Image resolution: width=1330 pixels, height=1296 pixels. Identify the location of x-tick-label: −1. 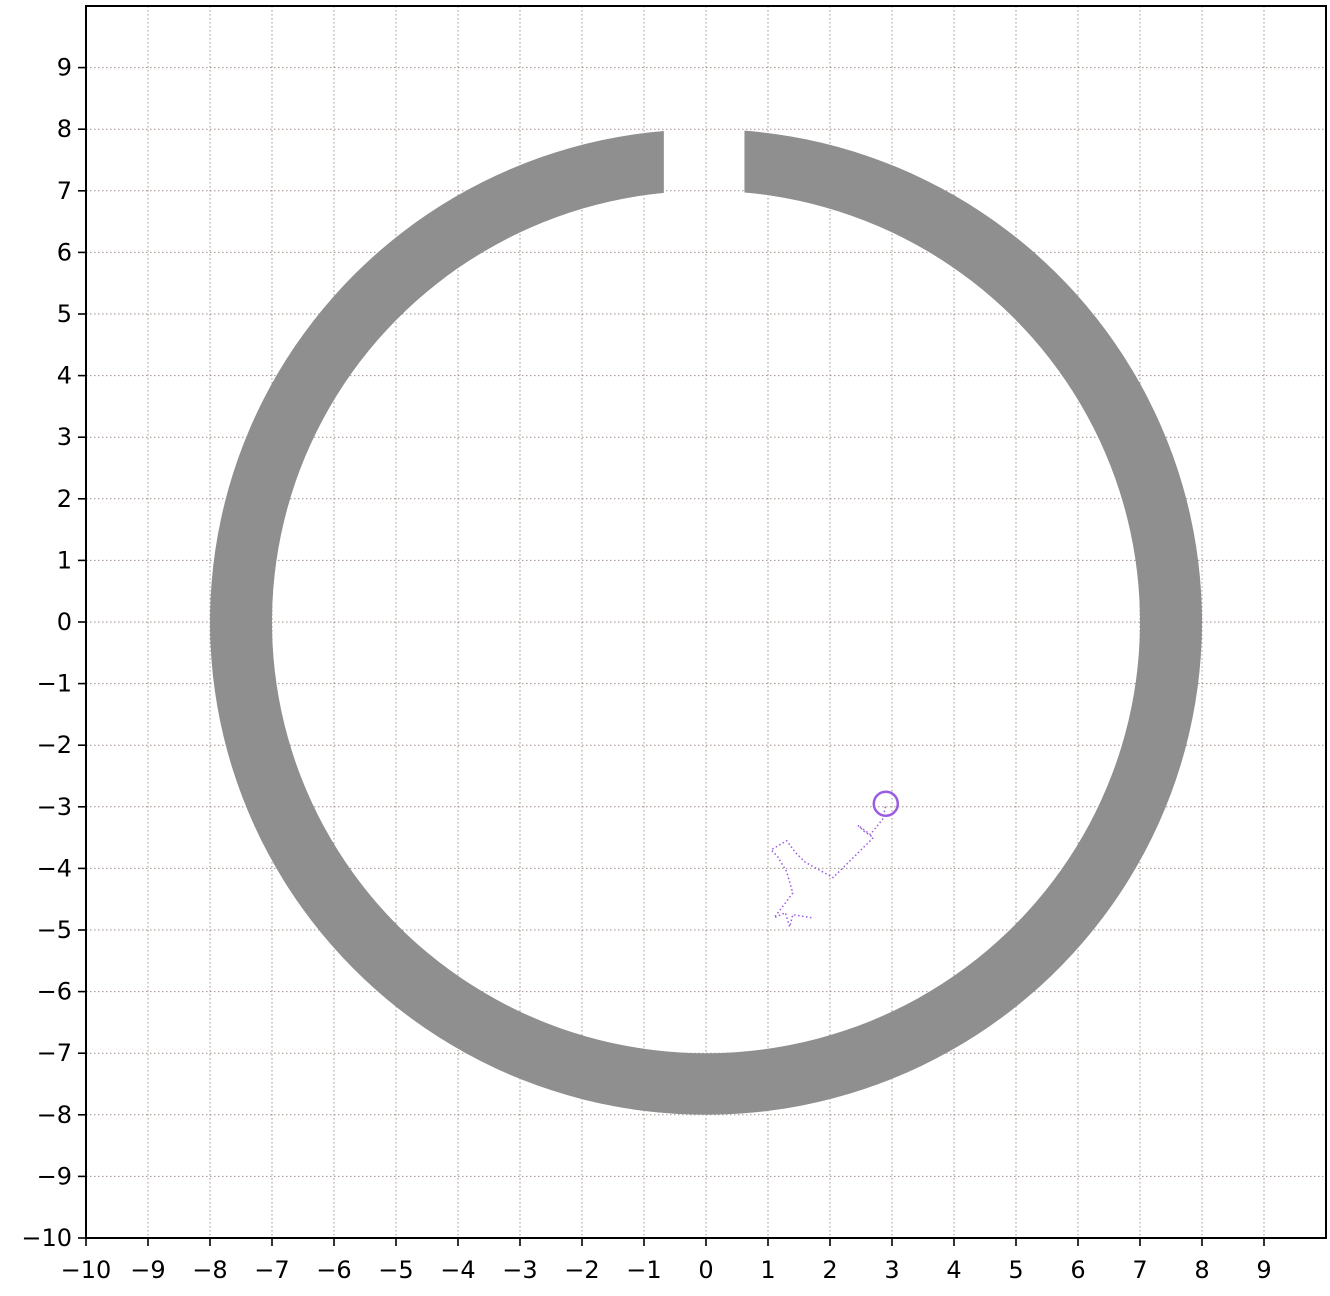
(643, 1270).